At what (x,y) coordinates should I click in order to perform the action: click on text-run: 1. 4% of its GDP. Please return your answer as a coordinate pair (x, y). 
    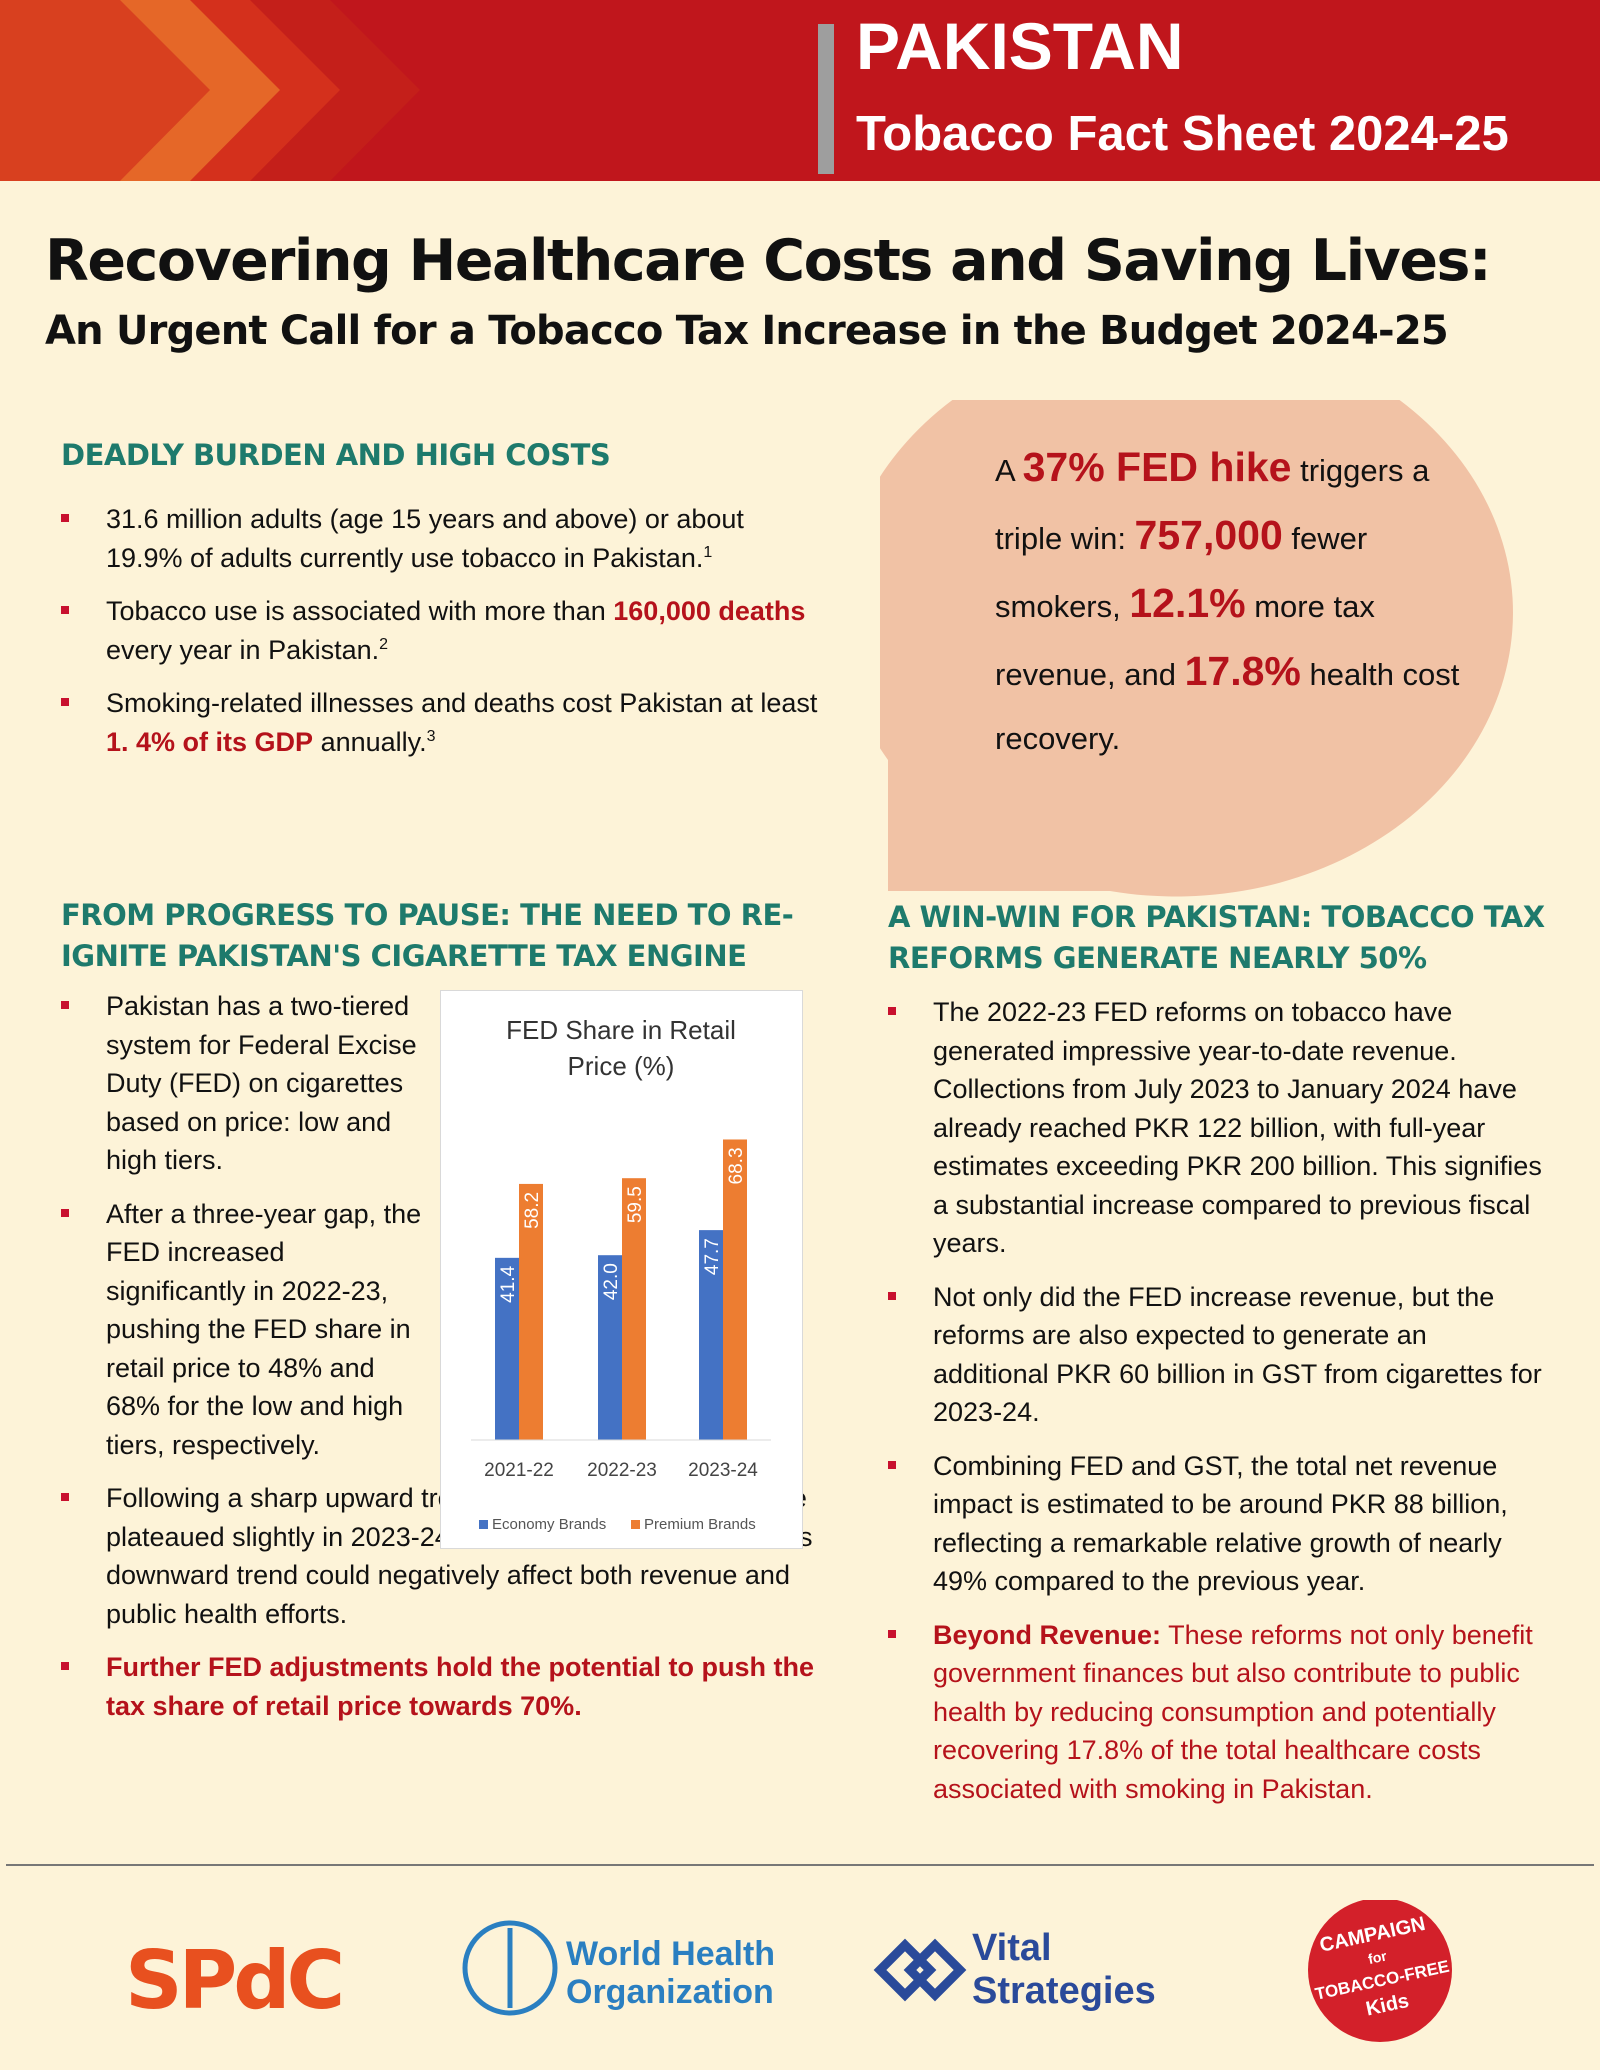
    Looking at the image, I should click on (210, 741).